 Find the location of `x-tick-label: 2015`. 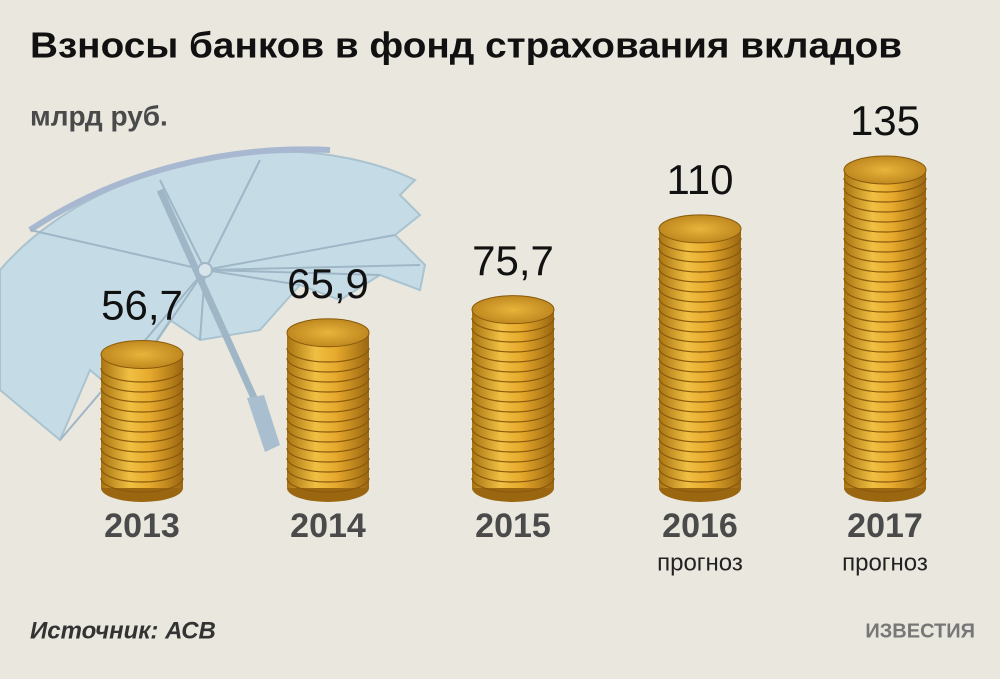

x-tick-label: 2015 is located at coordinates (513, 526).